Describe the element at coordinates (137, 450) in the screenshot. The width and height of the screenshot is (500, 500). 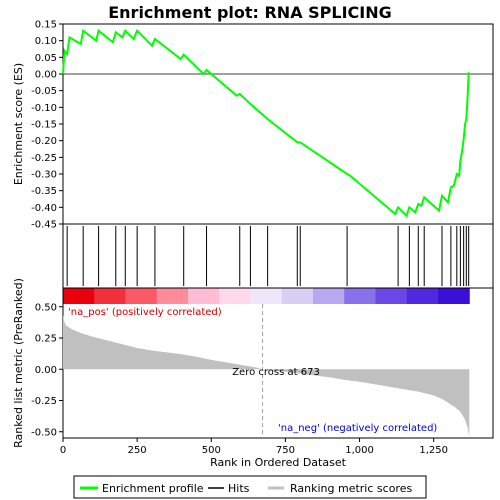
I see `x-tick-label: 250` at that location.